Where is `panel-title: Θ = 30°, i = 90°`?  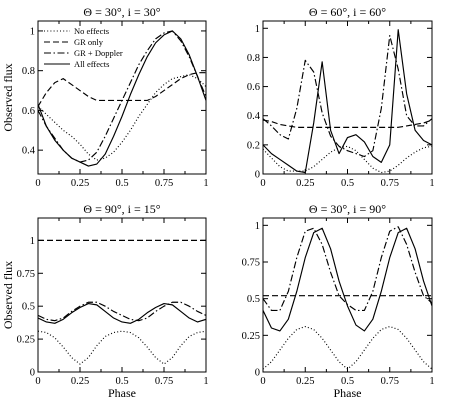
panel-title: Θ = 30°, i = 90° is located at coordinates (347, 209).